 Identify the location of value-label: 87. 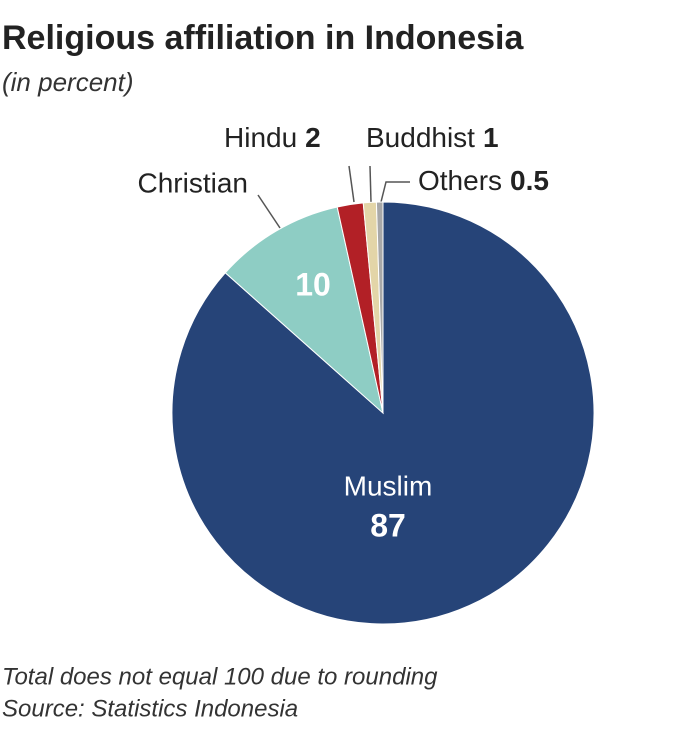
(388, 525).